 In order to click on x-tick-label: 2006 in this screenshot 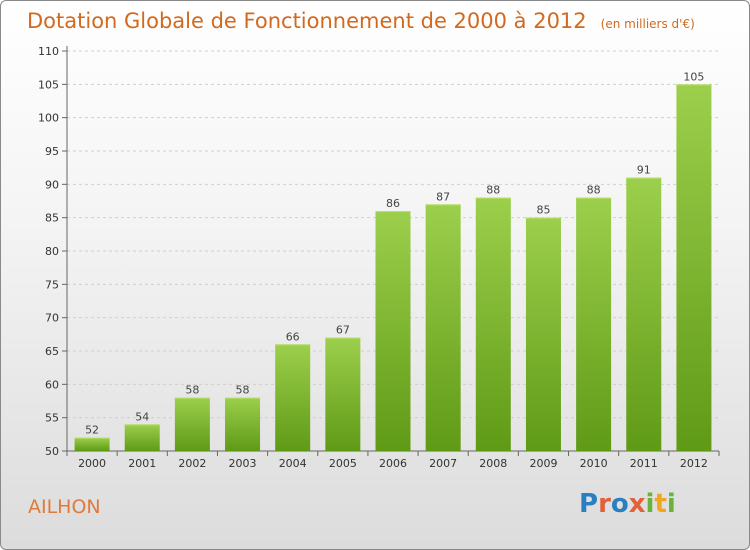, I will do `click(393, 463)`.